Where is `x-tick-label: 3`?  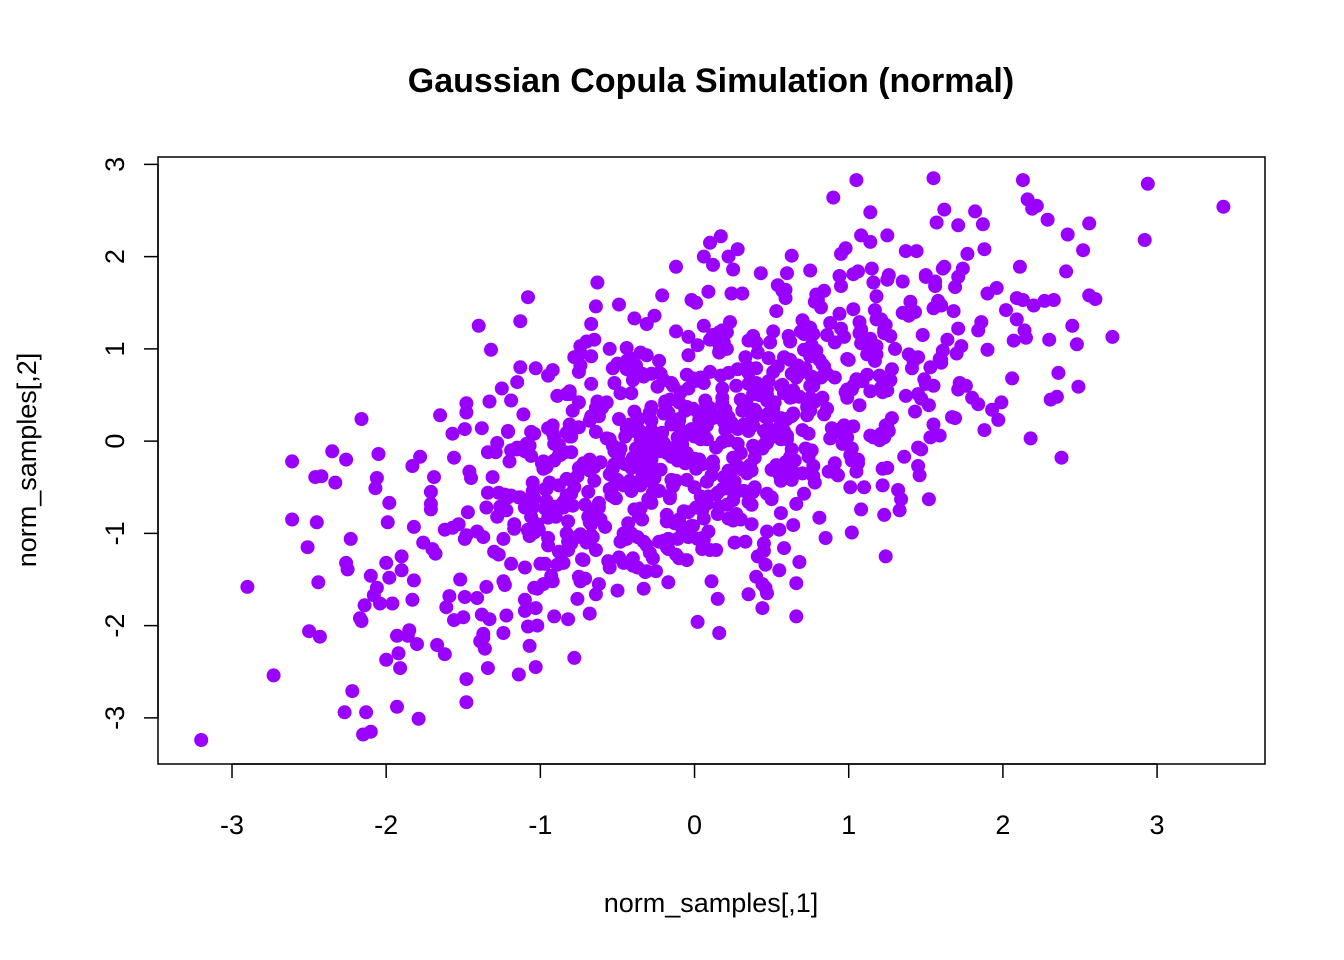 x-tick-label: 3 is located at coordinates (1157, 825).